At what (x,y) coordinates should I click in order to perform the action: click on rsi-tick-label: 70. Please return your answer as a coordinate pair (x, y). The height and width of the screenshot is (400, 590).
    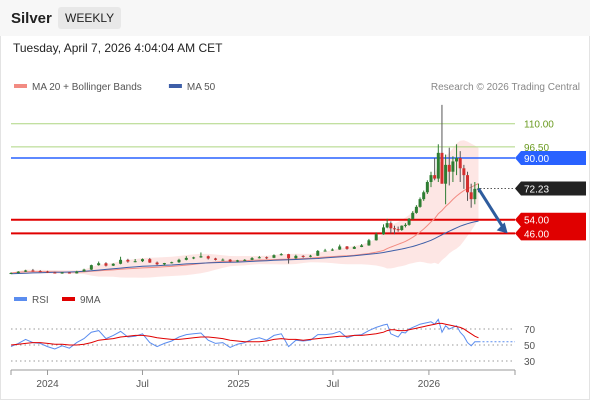
    Looking at the image, I should click on (530, 330).